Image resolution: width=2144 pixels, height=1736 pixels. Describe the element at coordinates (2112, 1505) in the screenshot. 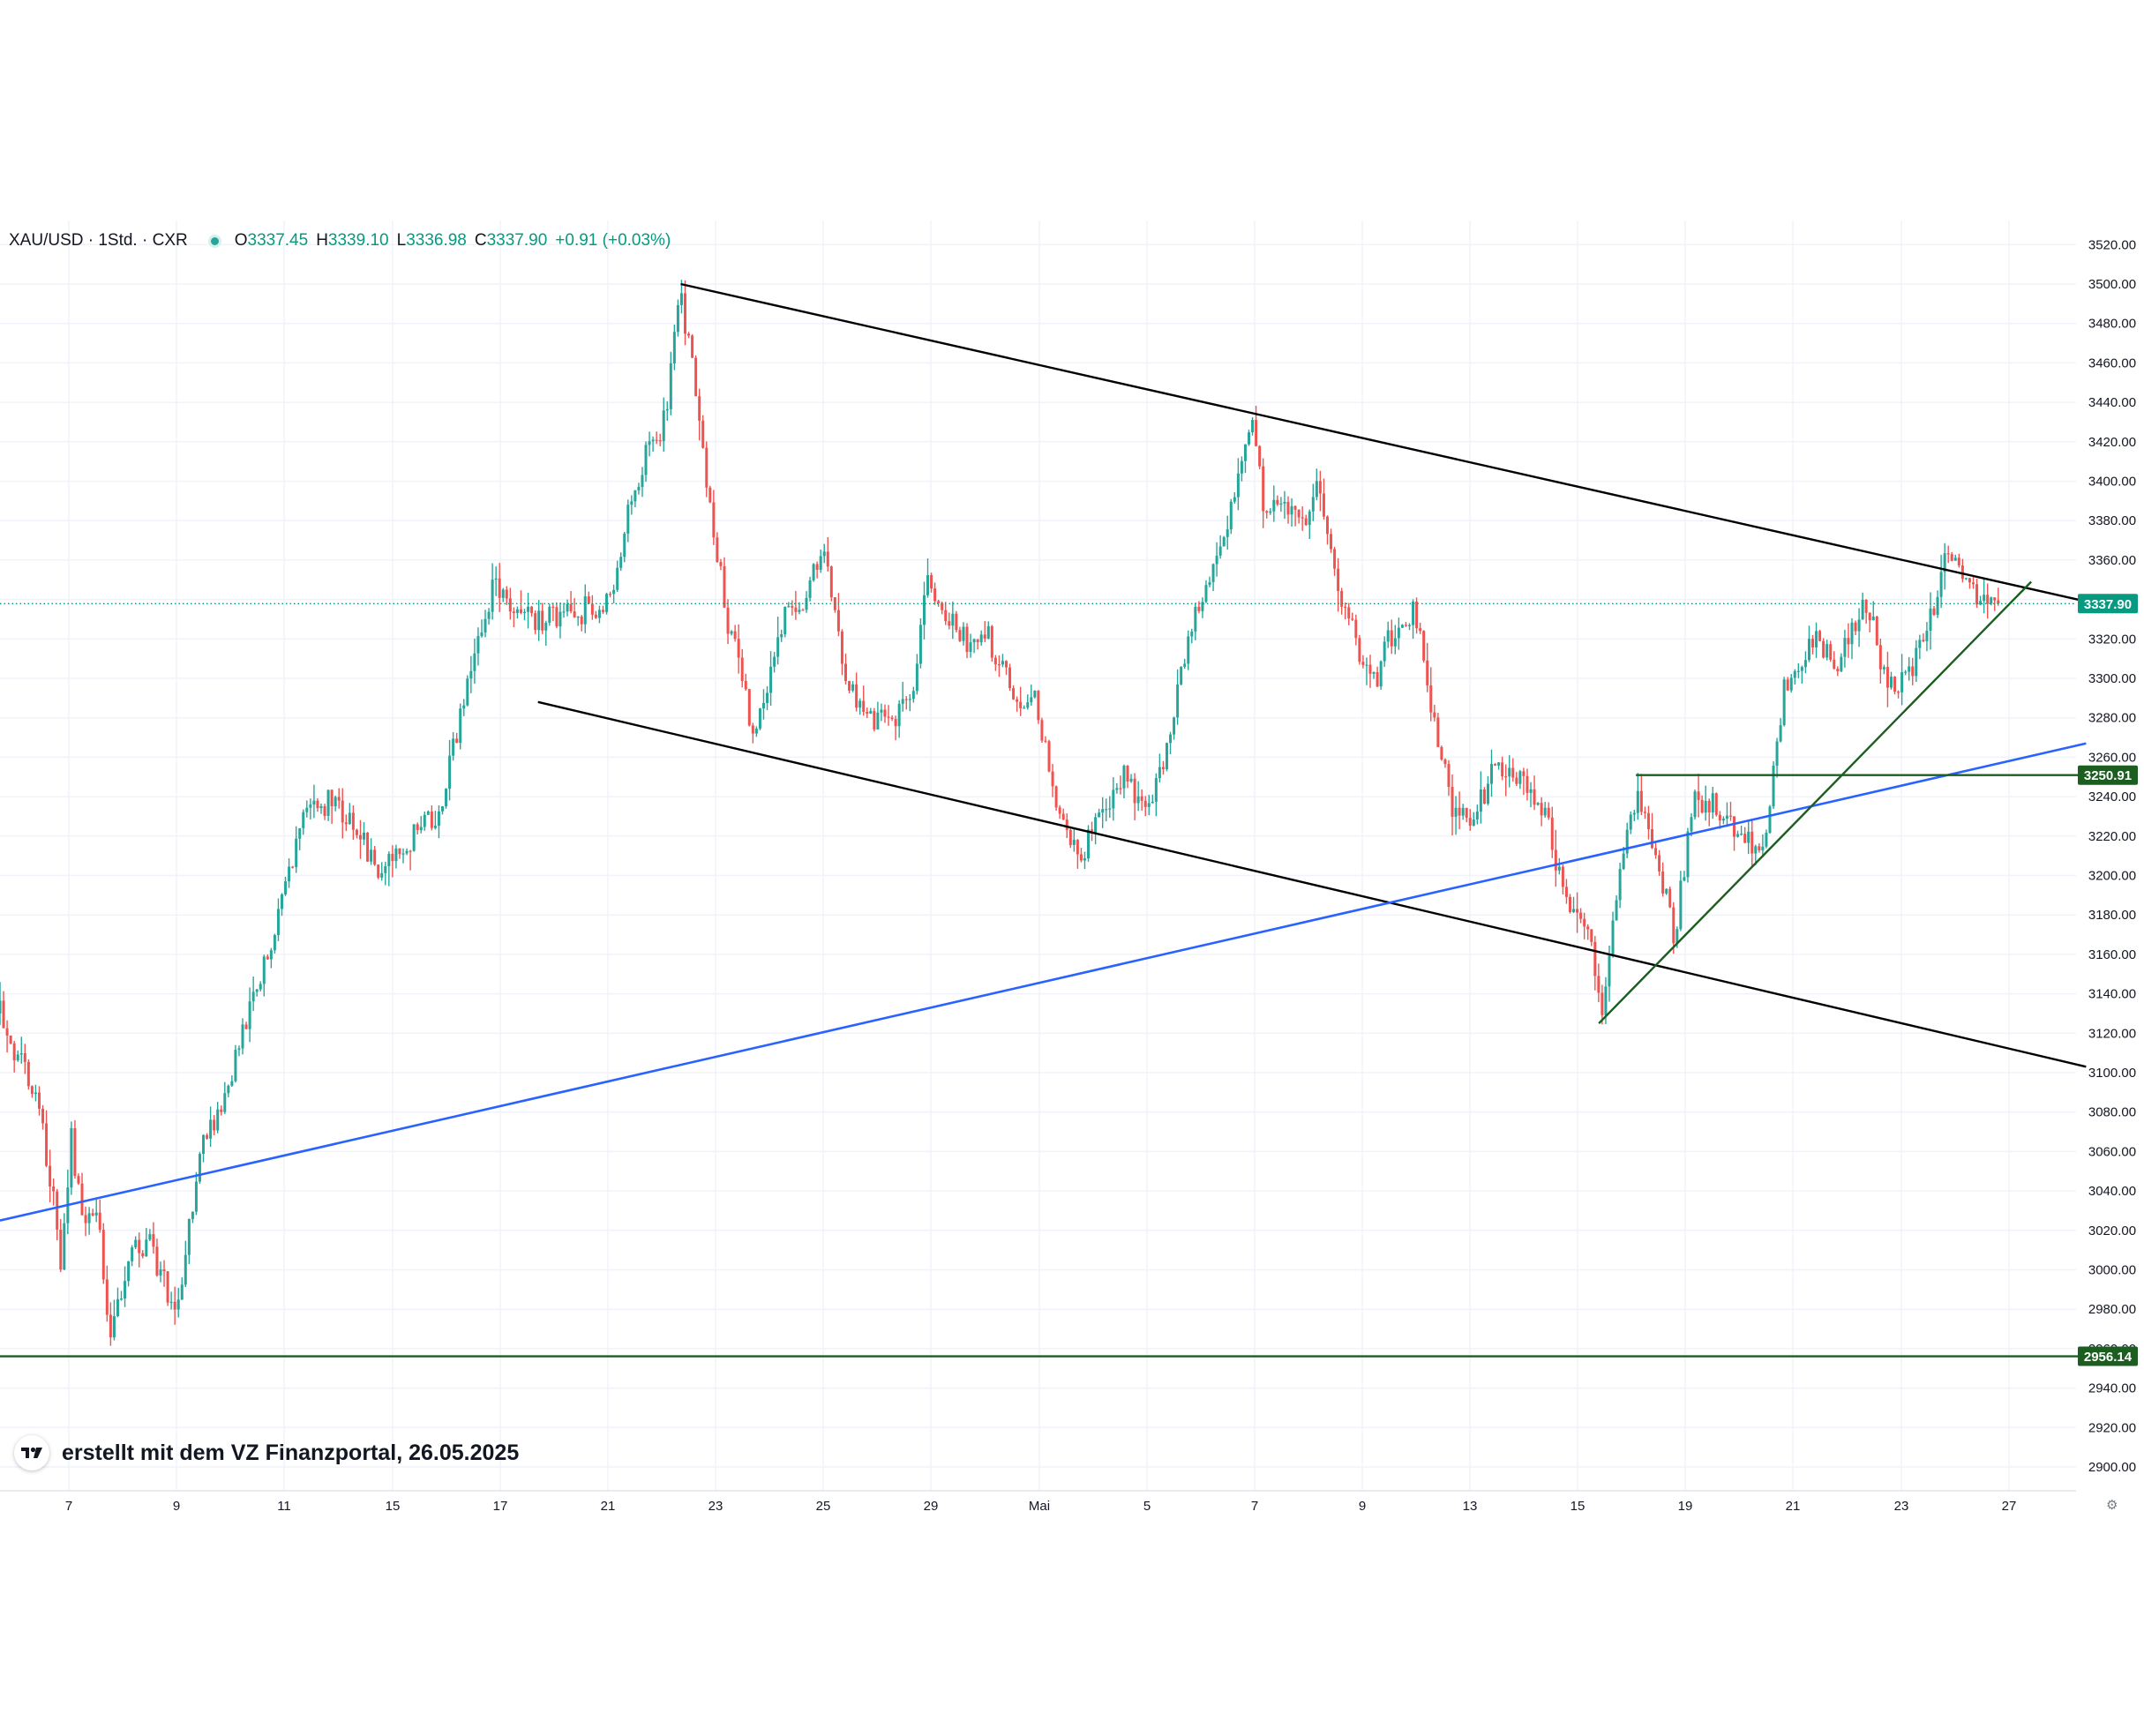

I see `settings-gear-icon: ⚙` at that location.